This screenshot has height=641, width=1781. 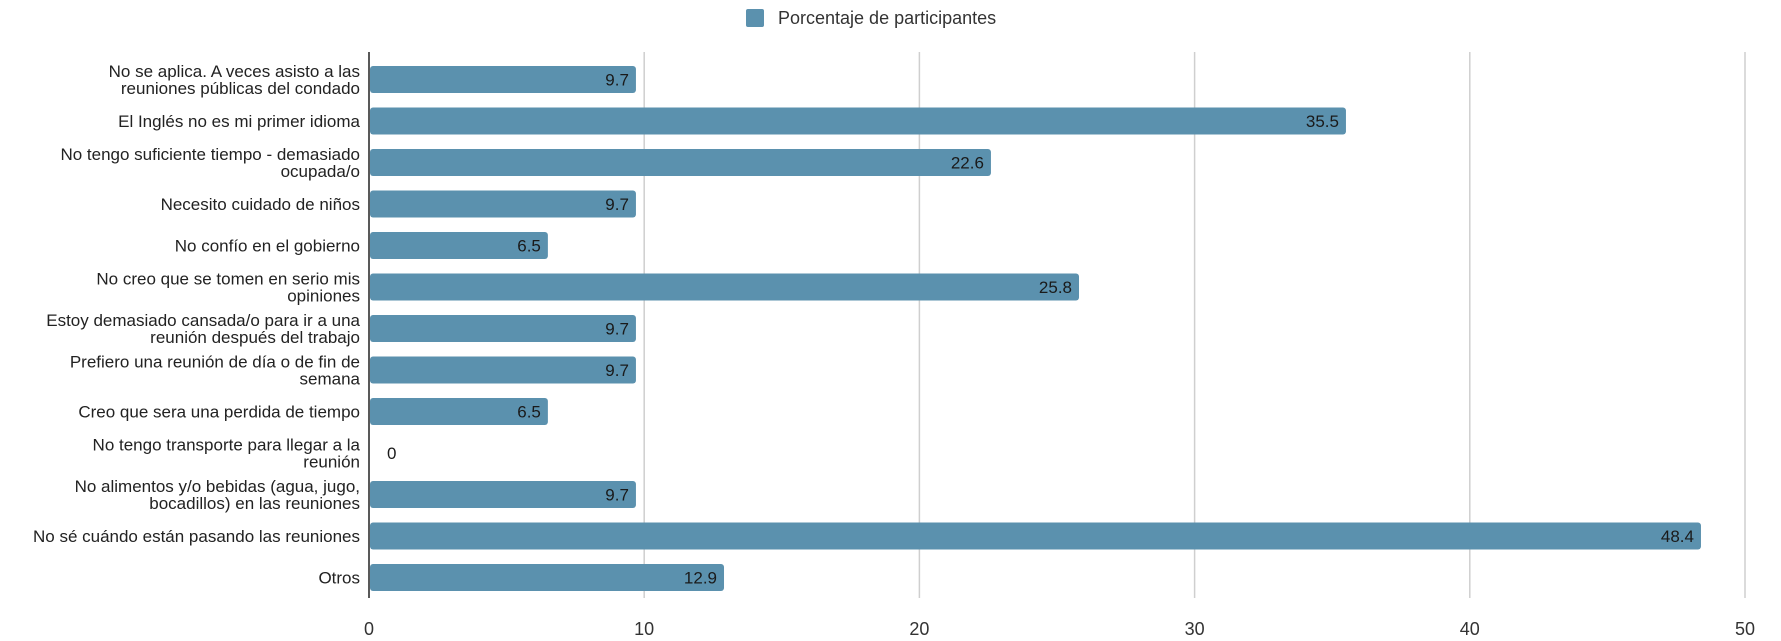 What do you see at coordinates (369, 629) in the screenshot?
I see `x-tick-label: 0` at bounding box center [369, 629].